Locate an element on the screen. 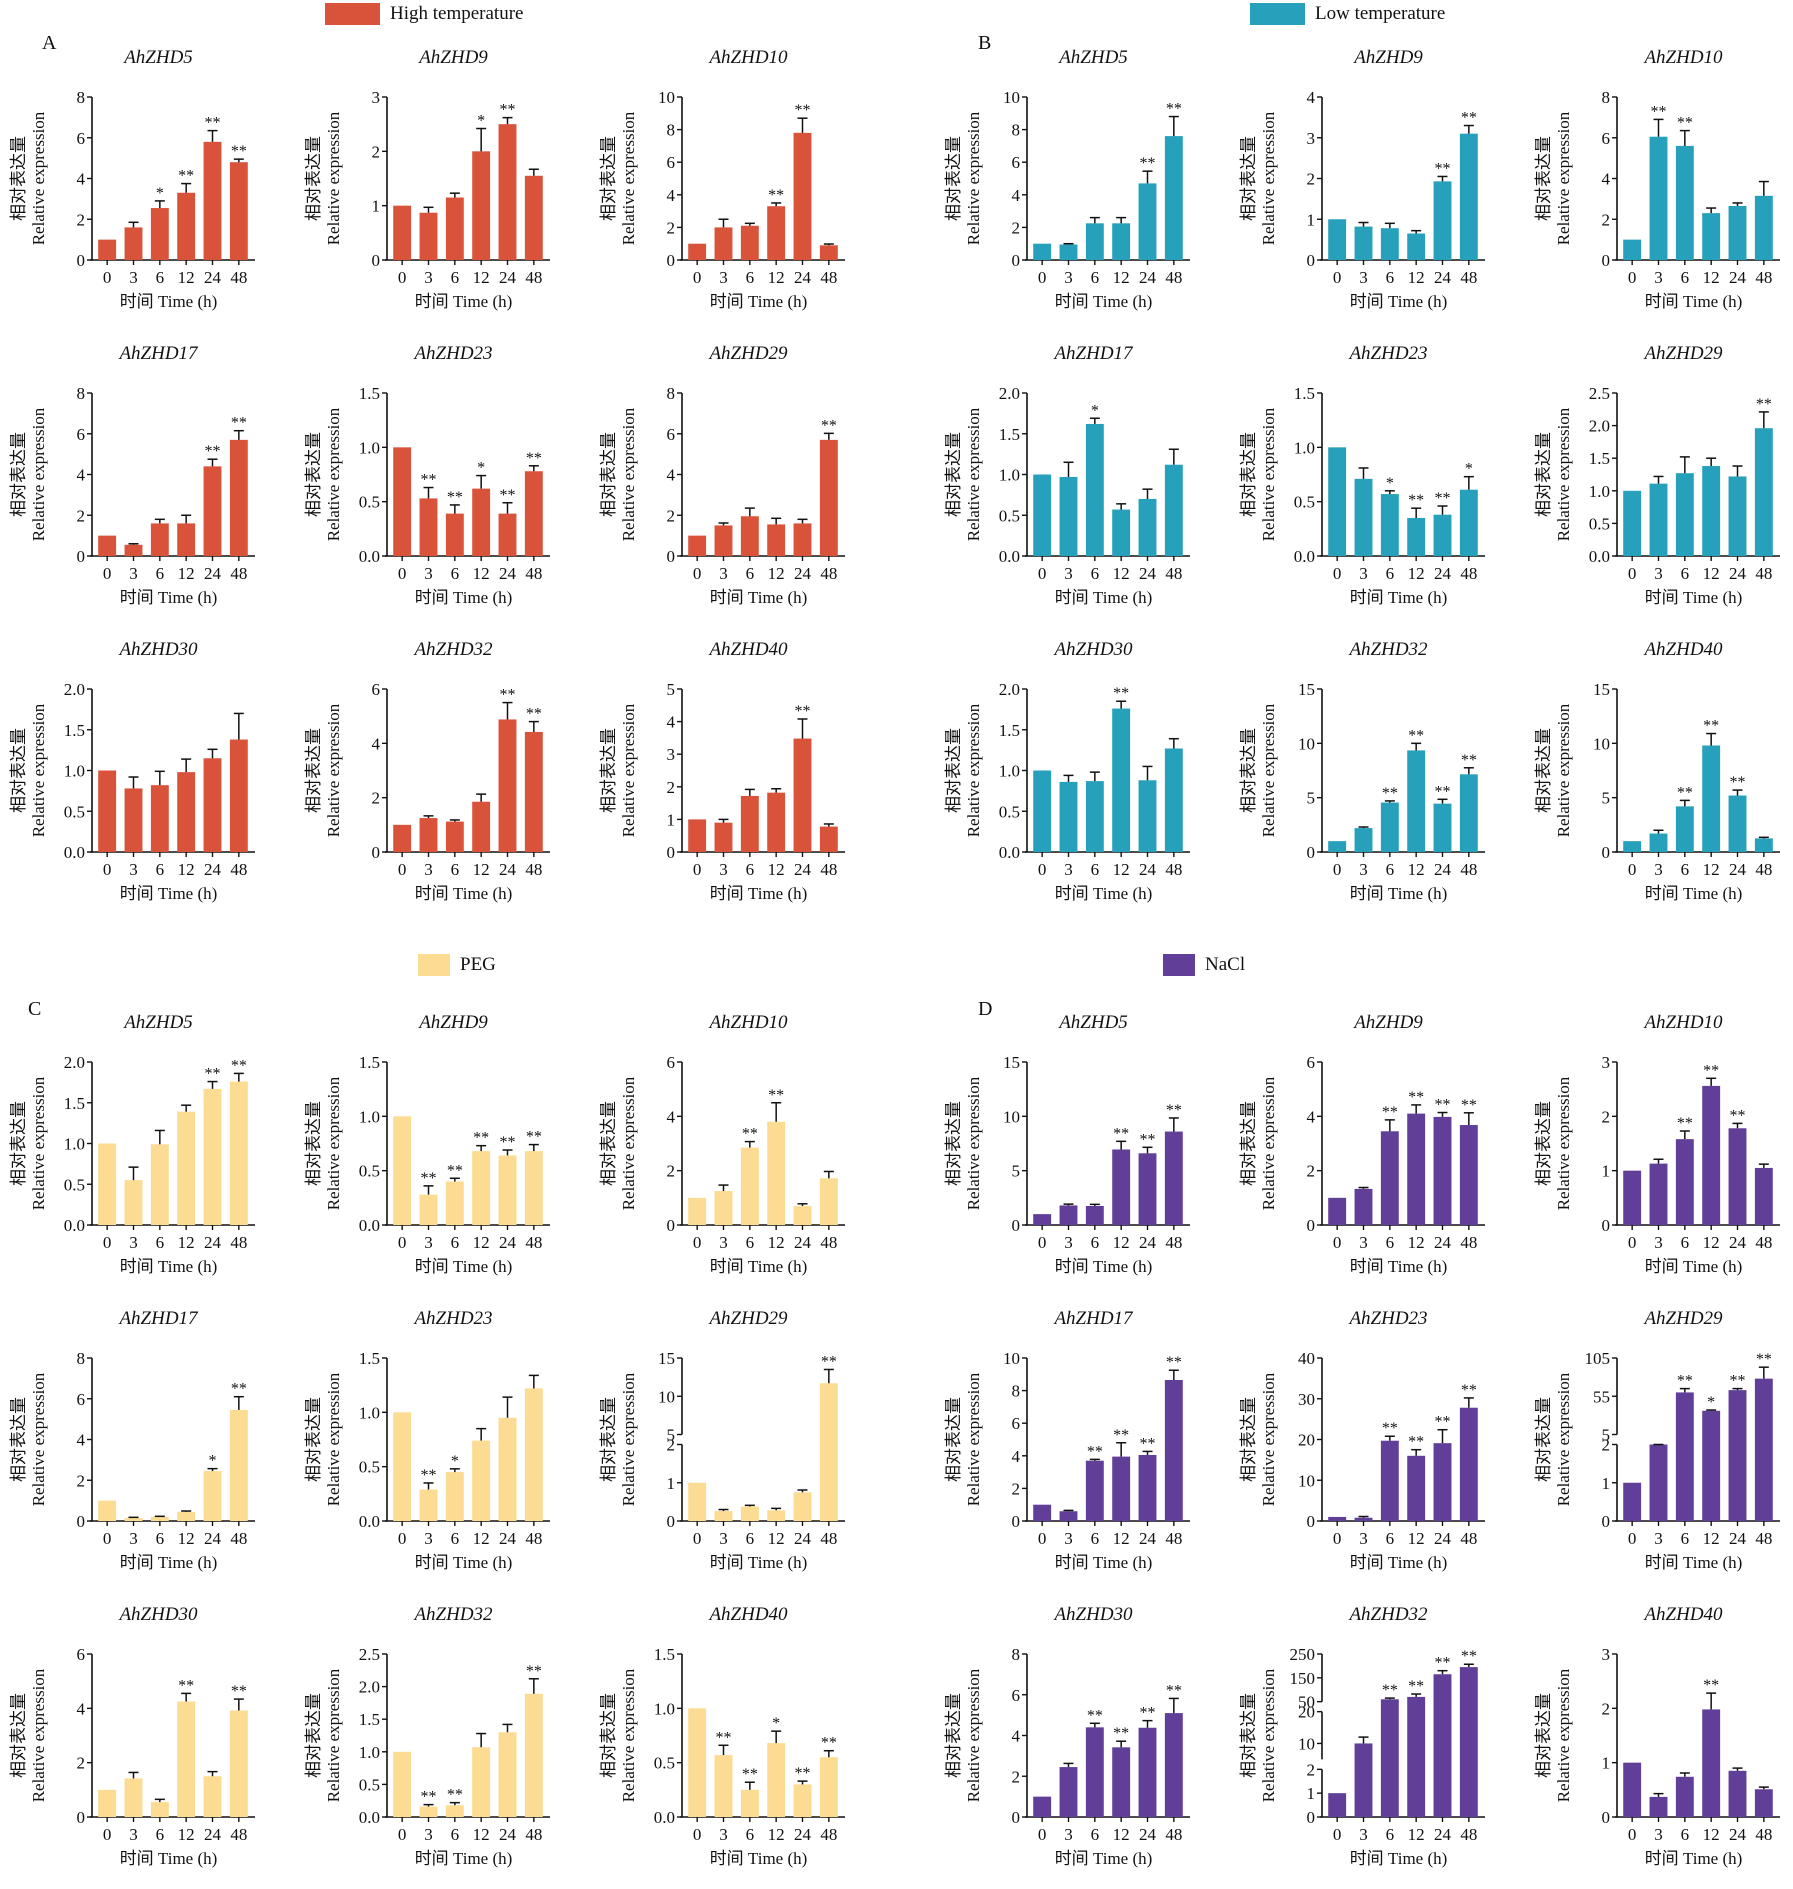 This screenshot has width=1793, height=1889. y-tick-label: 0.5 is located at coordinates (369, 1467).